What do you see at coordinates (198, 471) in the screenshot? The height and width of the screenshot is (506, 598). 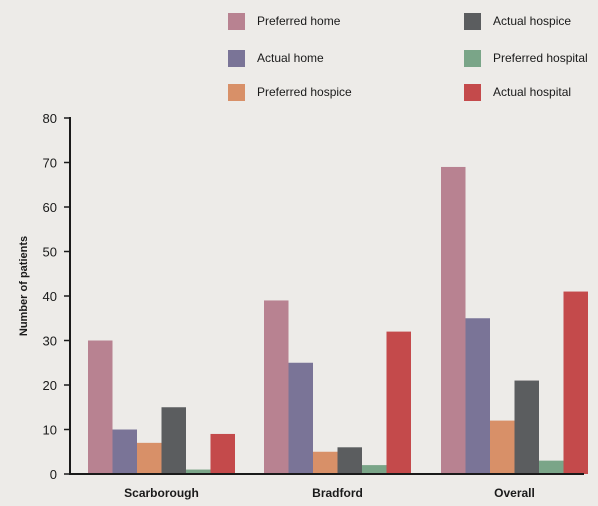 I see `bar-preferred-hospital-scarborough` at bounding box center [198, 471].